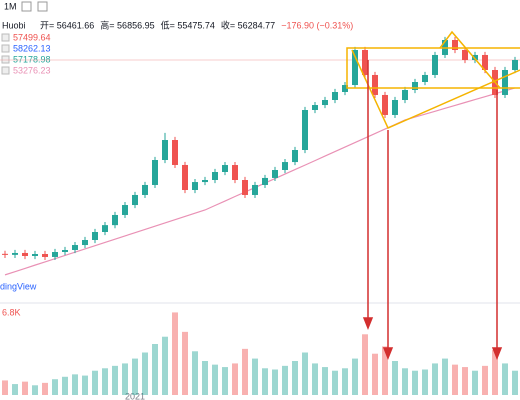 The width and height of the screenshot is (520, 400). I want to click on interval: 1M, so click(10, 6).